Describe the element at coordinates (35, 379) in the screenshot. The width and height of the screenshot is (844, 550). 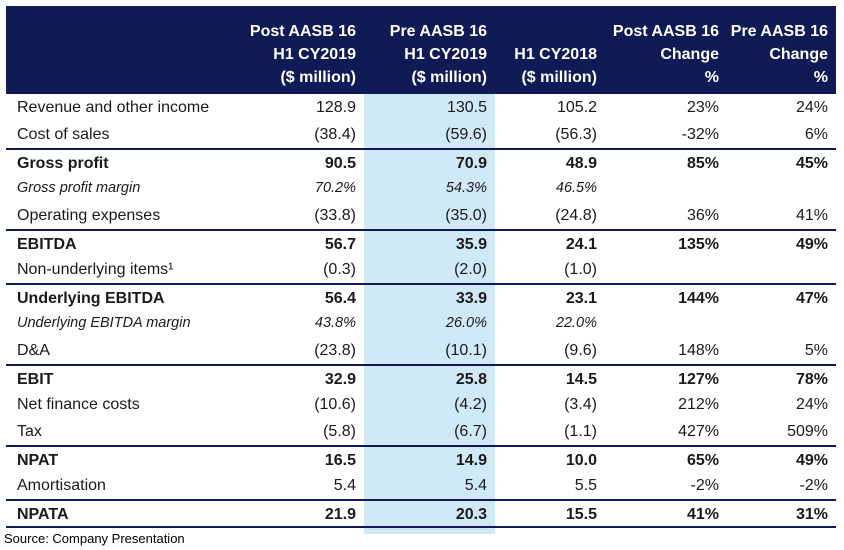
I see `row-label: EBIT` at that location.